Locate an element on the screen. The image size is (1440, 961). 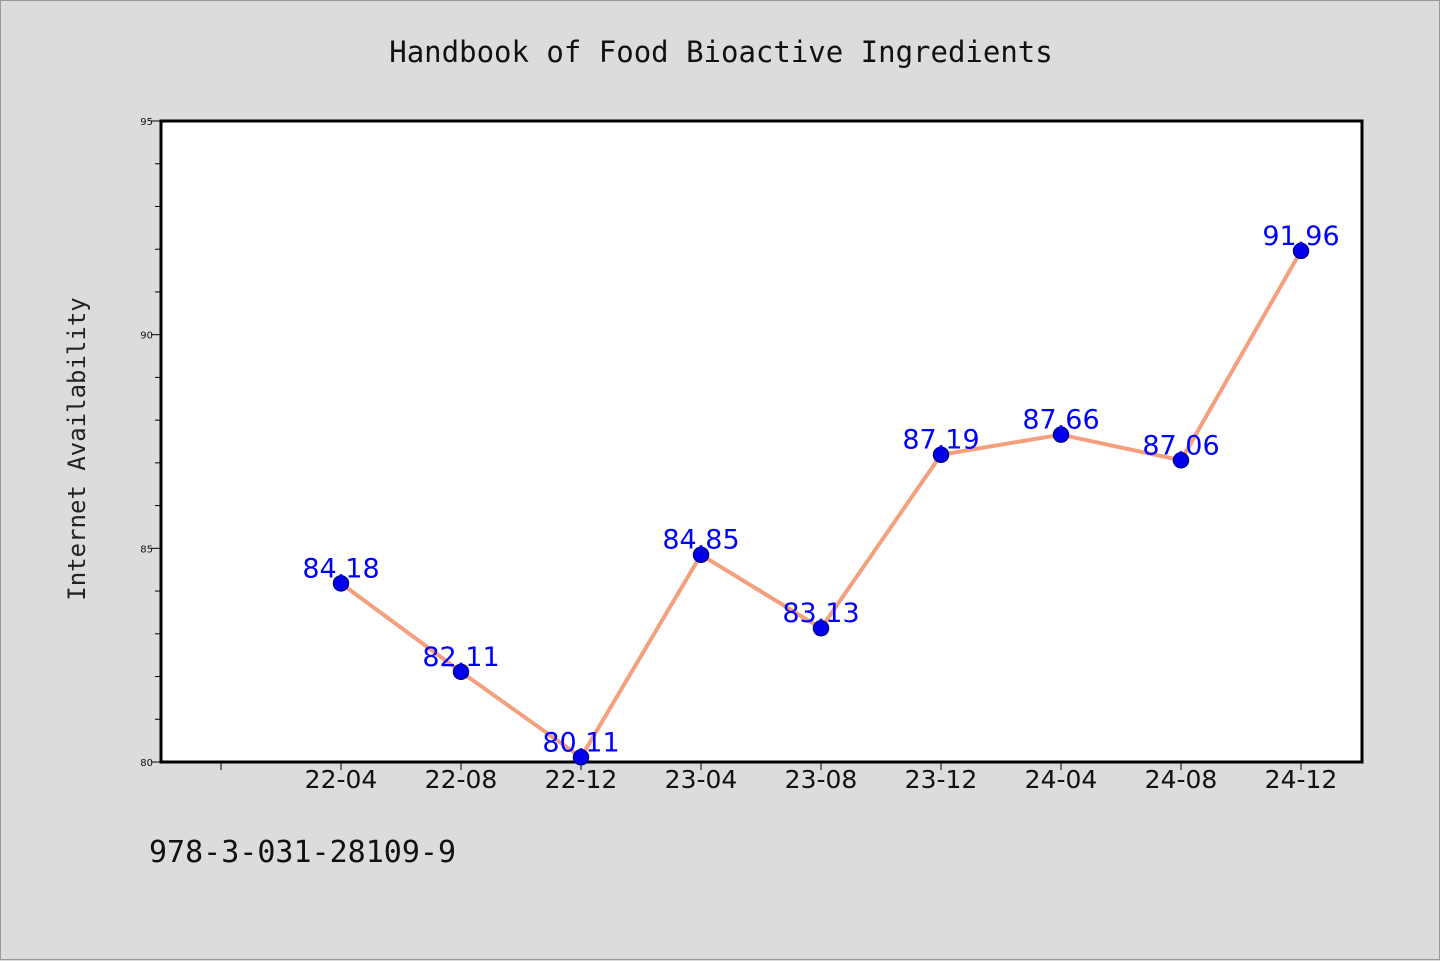
y-tick-label: 90 is located at coordinates (146, 336).